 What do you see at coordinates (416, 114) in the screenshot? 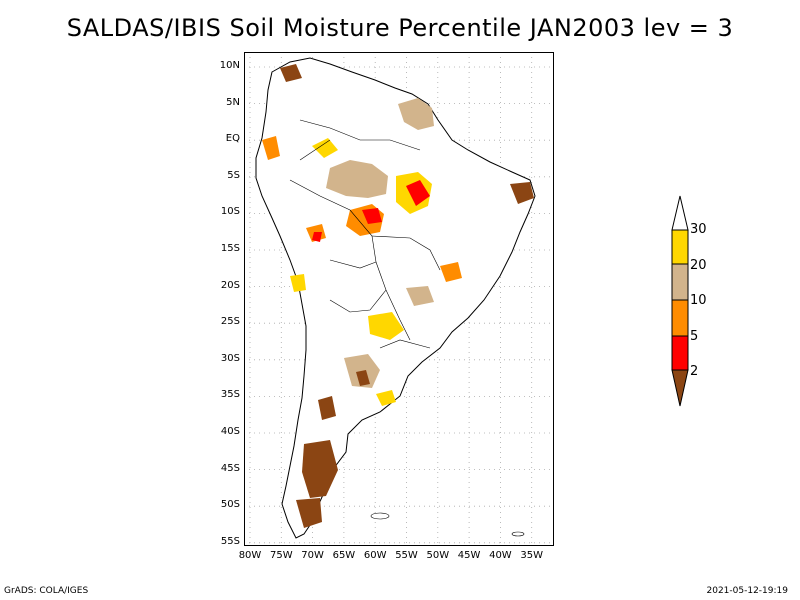
I see `patch-guiana-tan` at bounding box center [416, 114].